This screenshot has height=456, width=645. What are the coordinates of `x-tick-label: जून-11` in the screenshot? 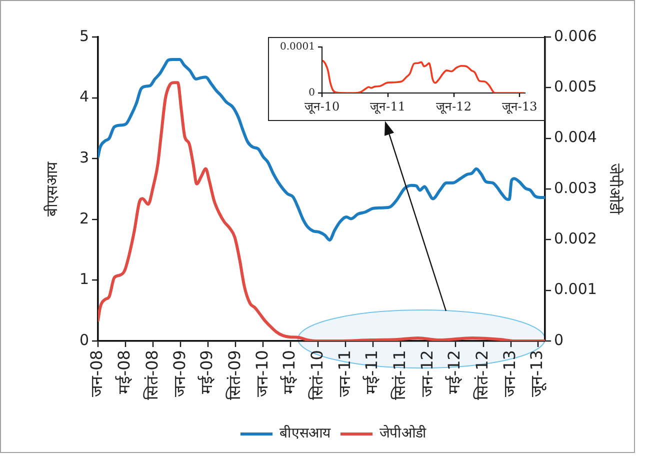 It's located at (388, 106).